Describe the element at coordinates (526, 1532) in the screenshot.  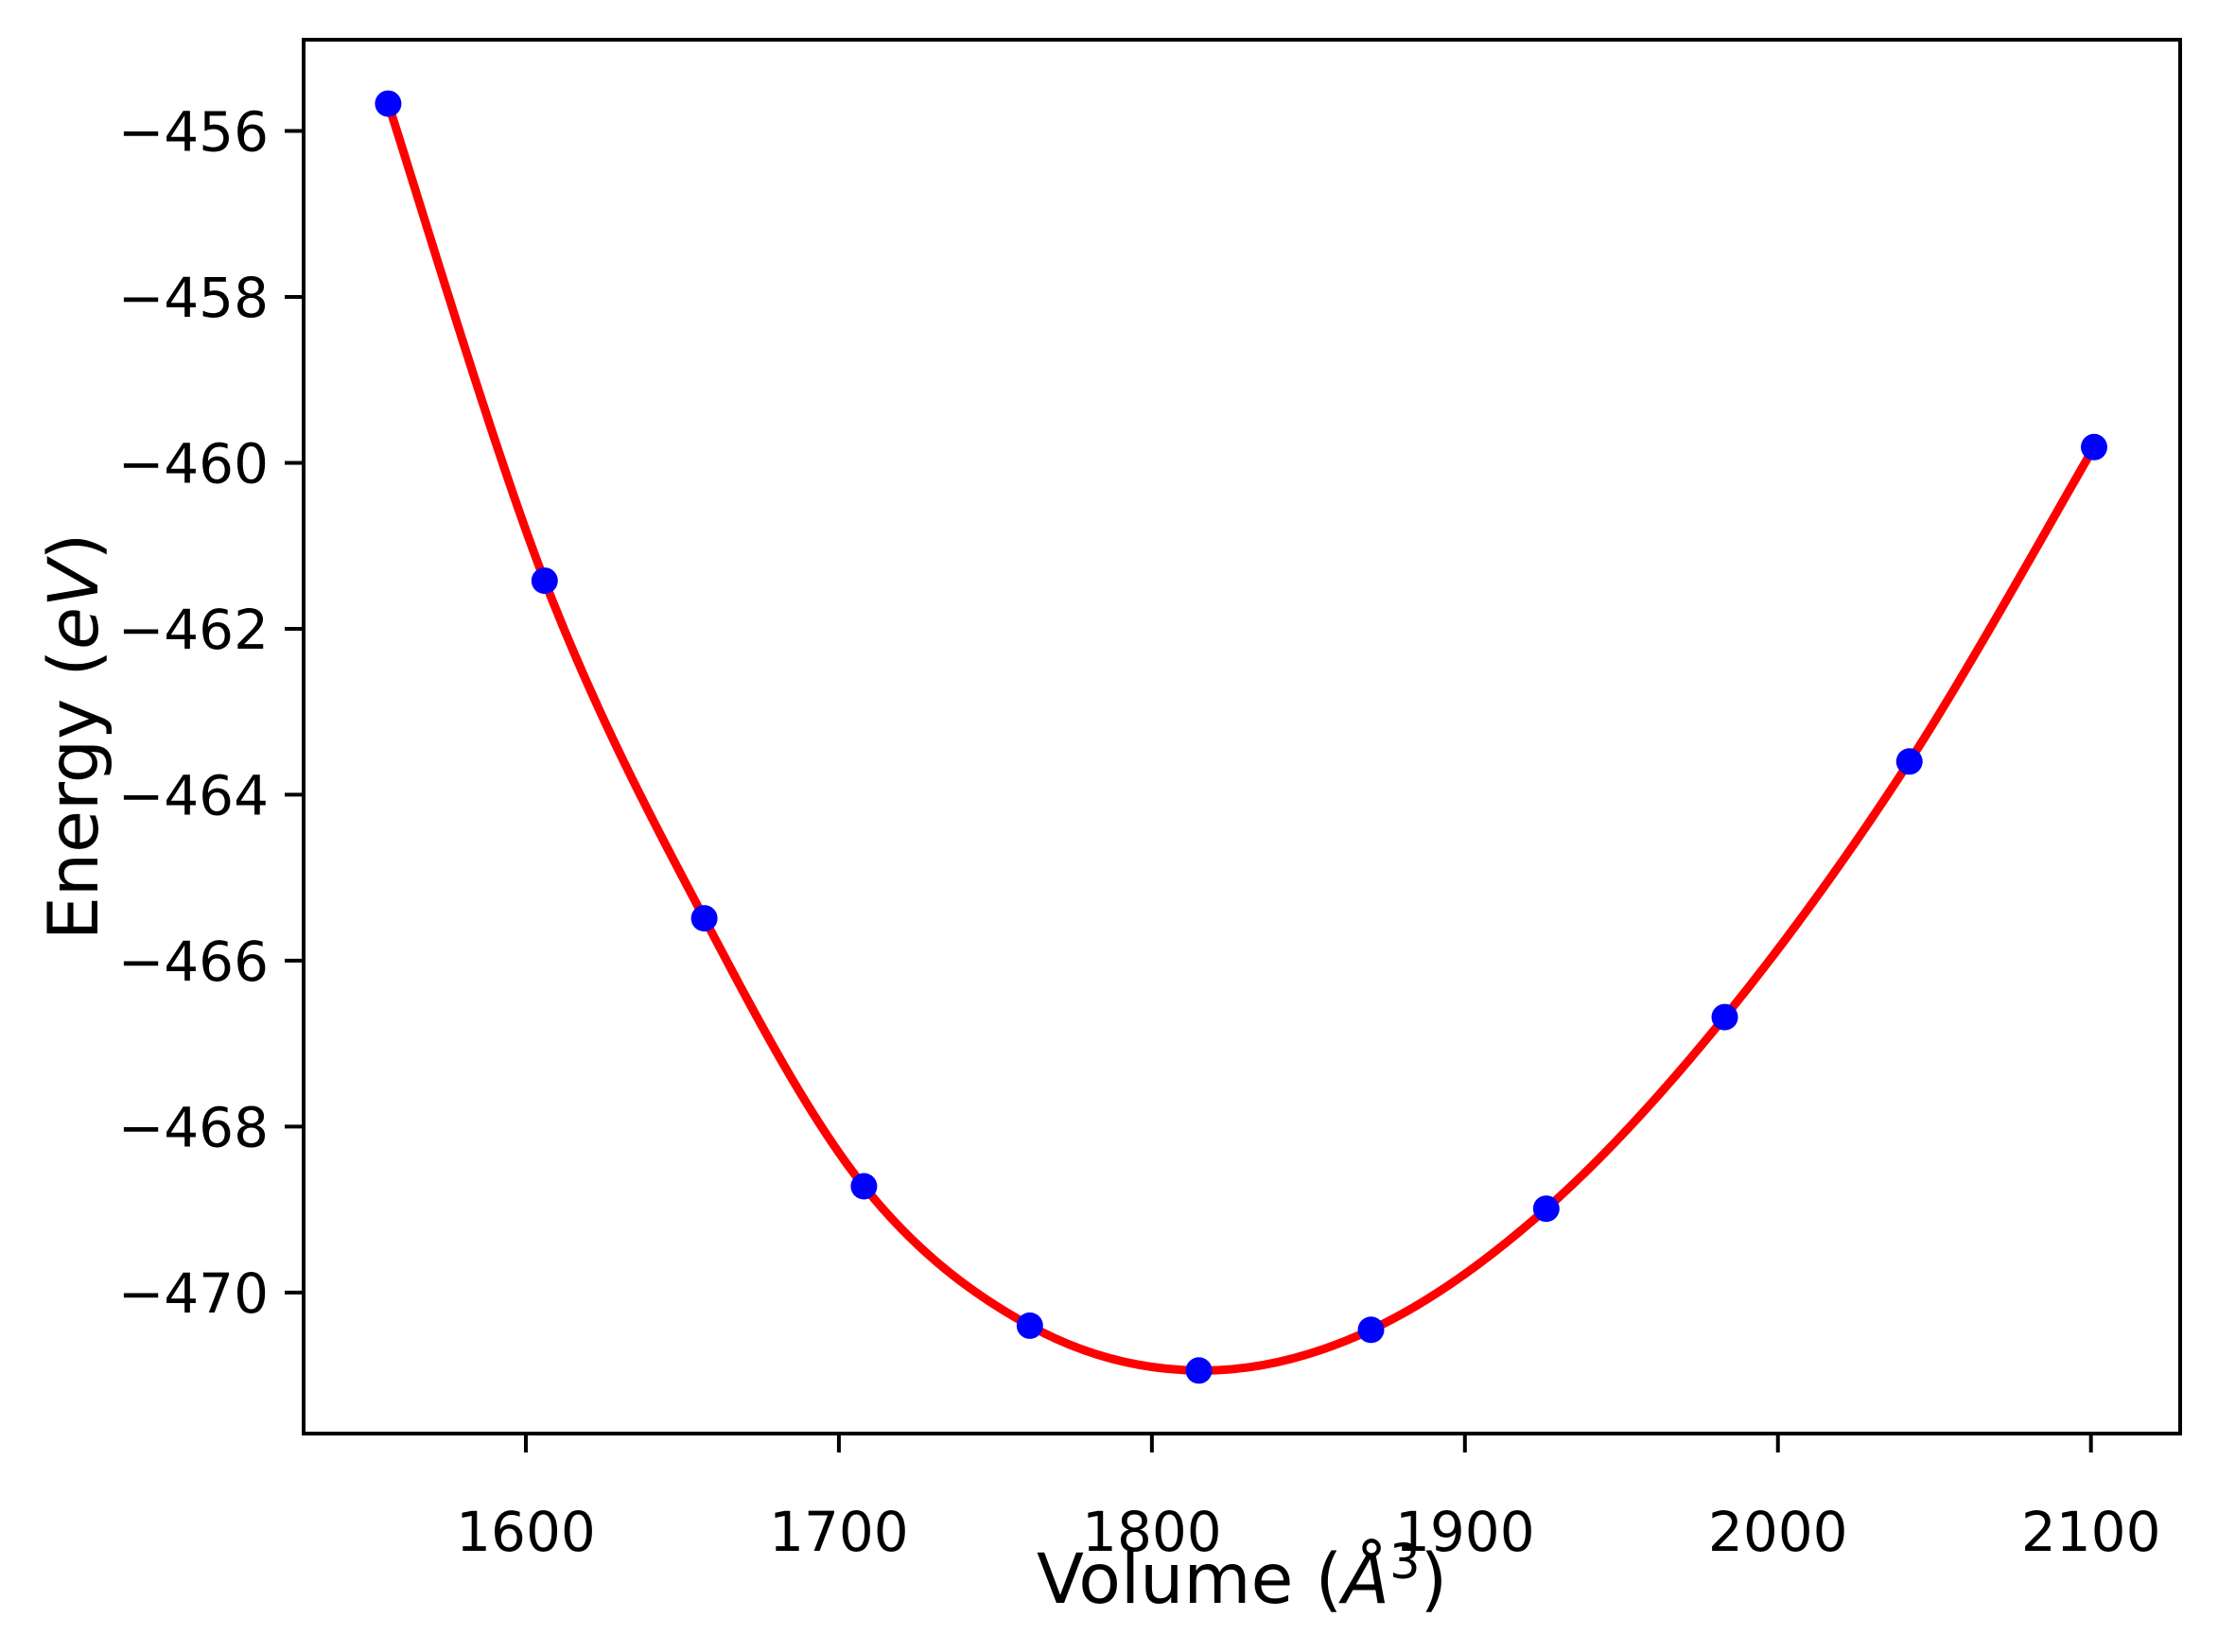
I see `x-tick-label: 1600` at that location.